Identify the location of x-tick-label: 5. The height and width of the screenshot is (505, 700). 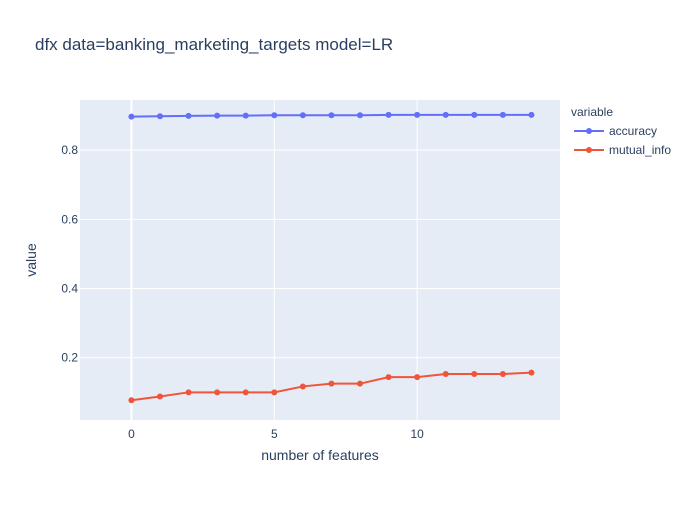
(274, 434).